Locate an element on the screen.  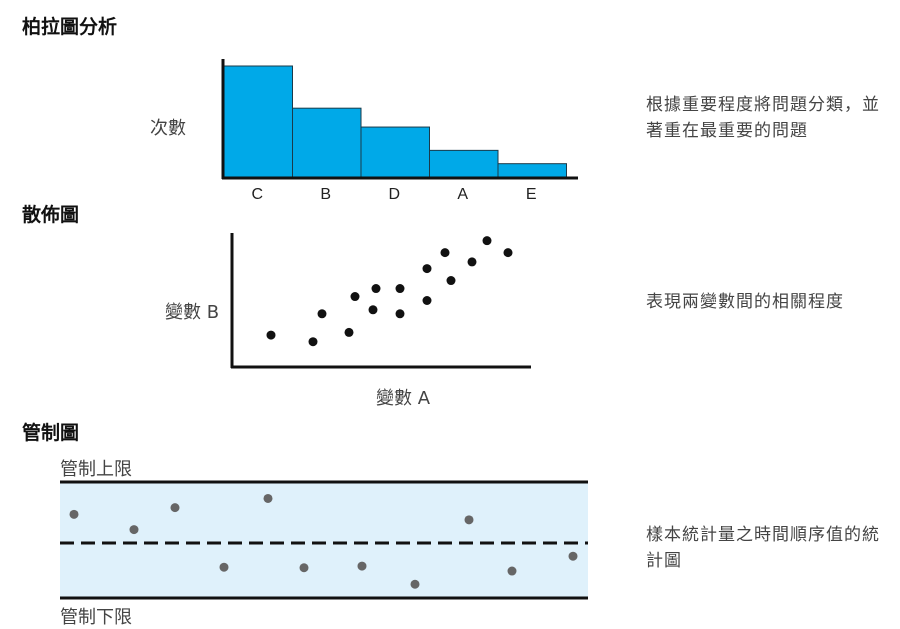
pareto-bar-E is located at coordinates (532, 170).